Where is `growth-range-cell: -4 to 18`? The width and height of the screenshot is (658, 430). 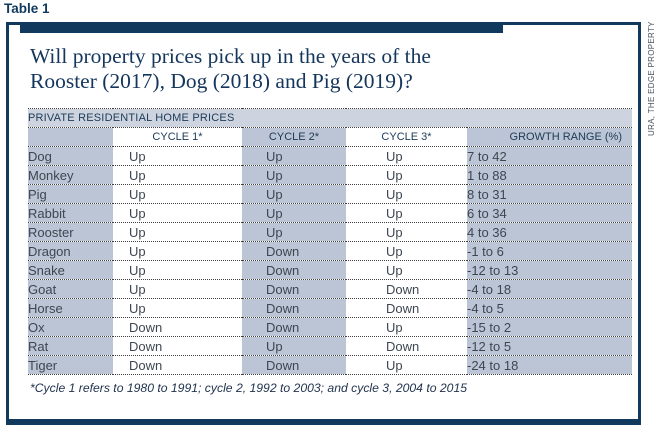 growth-range-cell: -4 to 18 is located at coordinates (549, 289).